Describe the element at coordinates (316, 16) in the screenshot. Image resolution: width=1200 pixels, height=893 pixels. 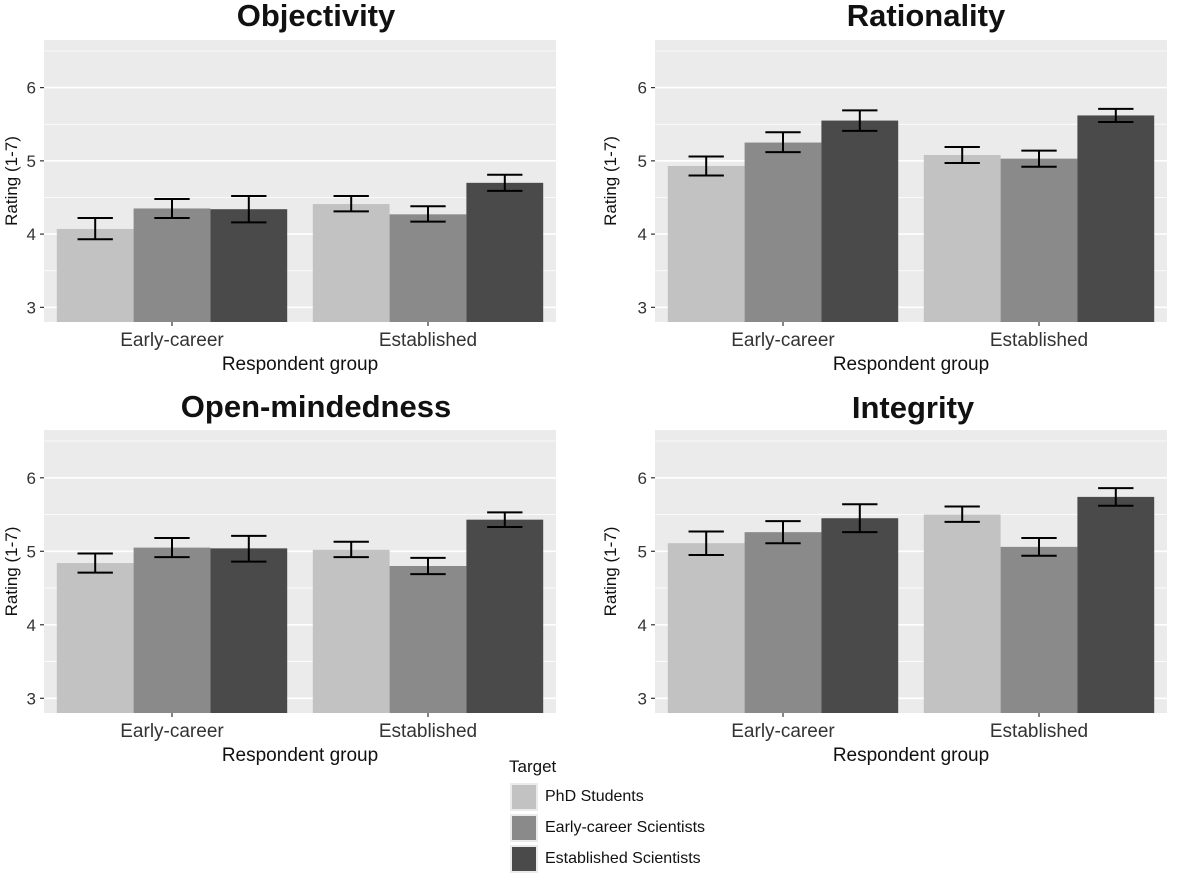
I see `chart-title: Objectivity` at that location.